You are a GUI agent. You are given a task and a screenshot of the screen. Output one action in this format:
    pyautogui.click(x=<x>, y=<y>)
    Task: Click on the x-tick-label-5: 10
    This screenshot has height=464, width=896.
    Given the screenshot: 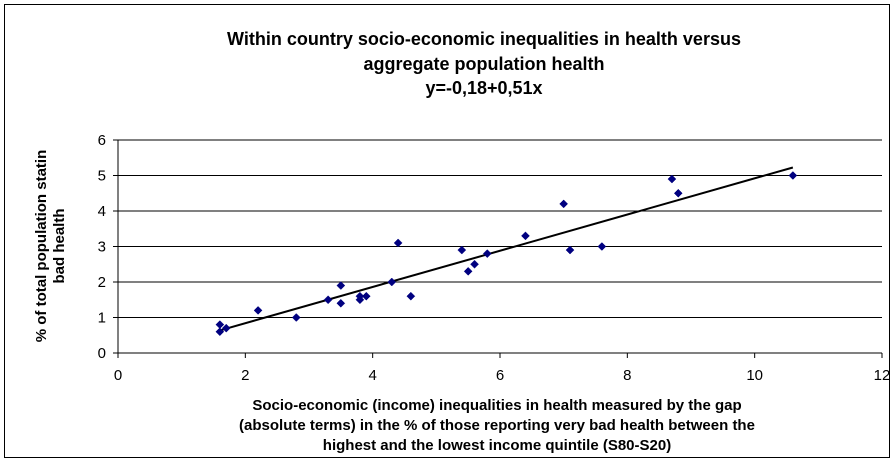 What is the action you would take?
    pyautogui.click(x=754, y=375)
    